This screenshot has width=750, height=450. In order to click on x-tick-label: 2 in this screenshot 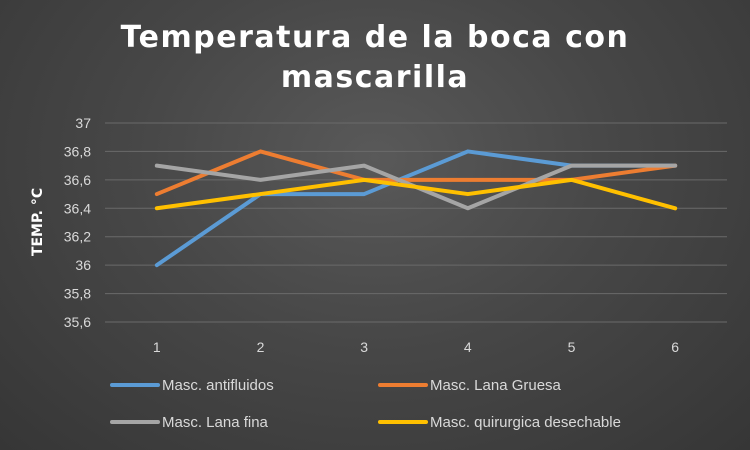, I will do `click(261, 347)`.